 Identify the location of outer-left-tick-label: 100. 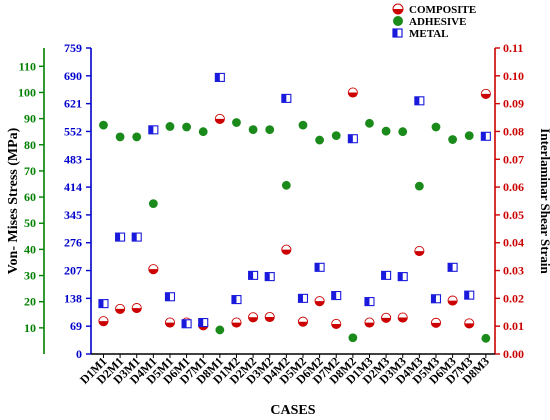
(27, 92).